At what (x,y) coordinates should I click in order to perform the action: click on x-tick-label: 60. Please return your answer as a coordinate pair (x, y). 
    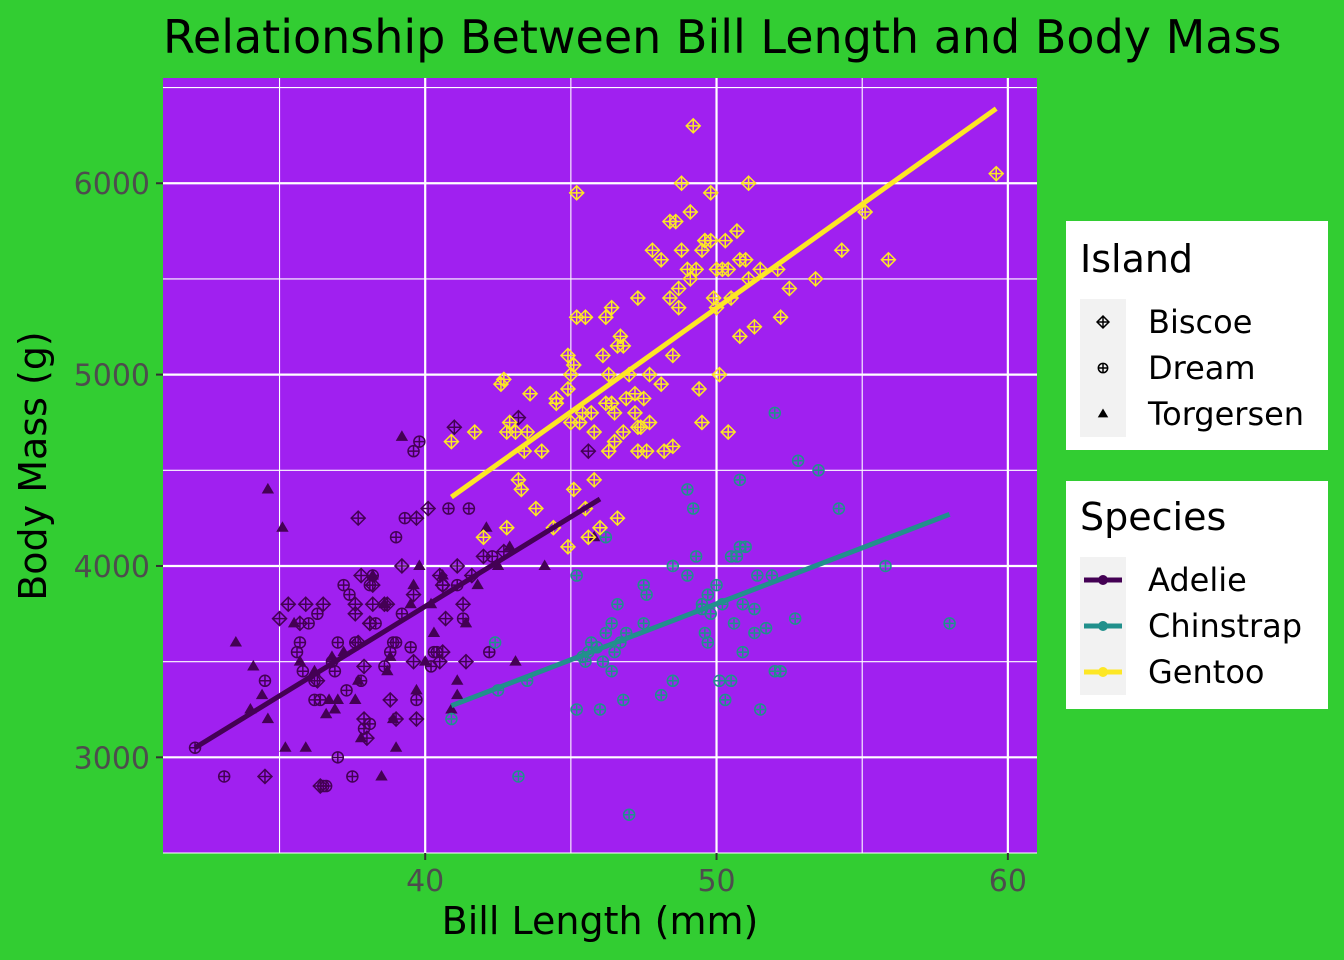
    Looking at the image, I should click on (1008, 881).